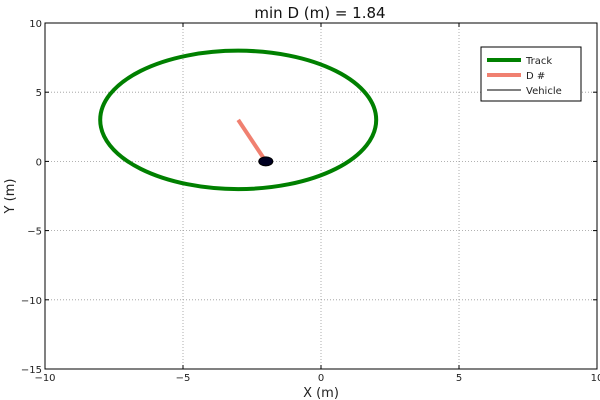 This screenshot has width=600, height=400. Describe the element at coordinates (10, 197) in the screenshot. I see `y-axis-label: Y (m)` at that location.